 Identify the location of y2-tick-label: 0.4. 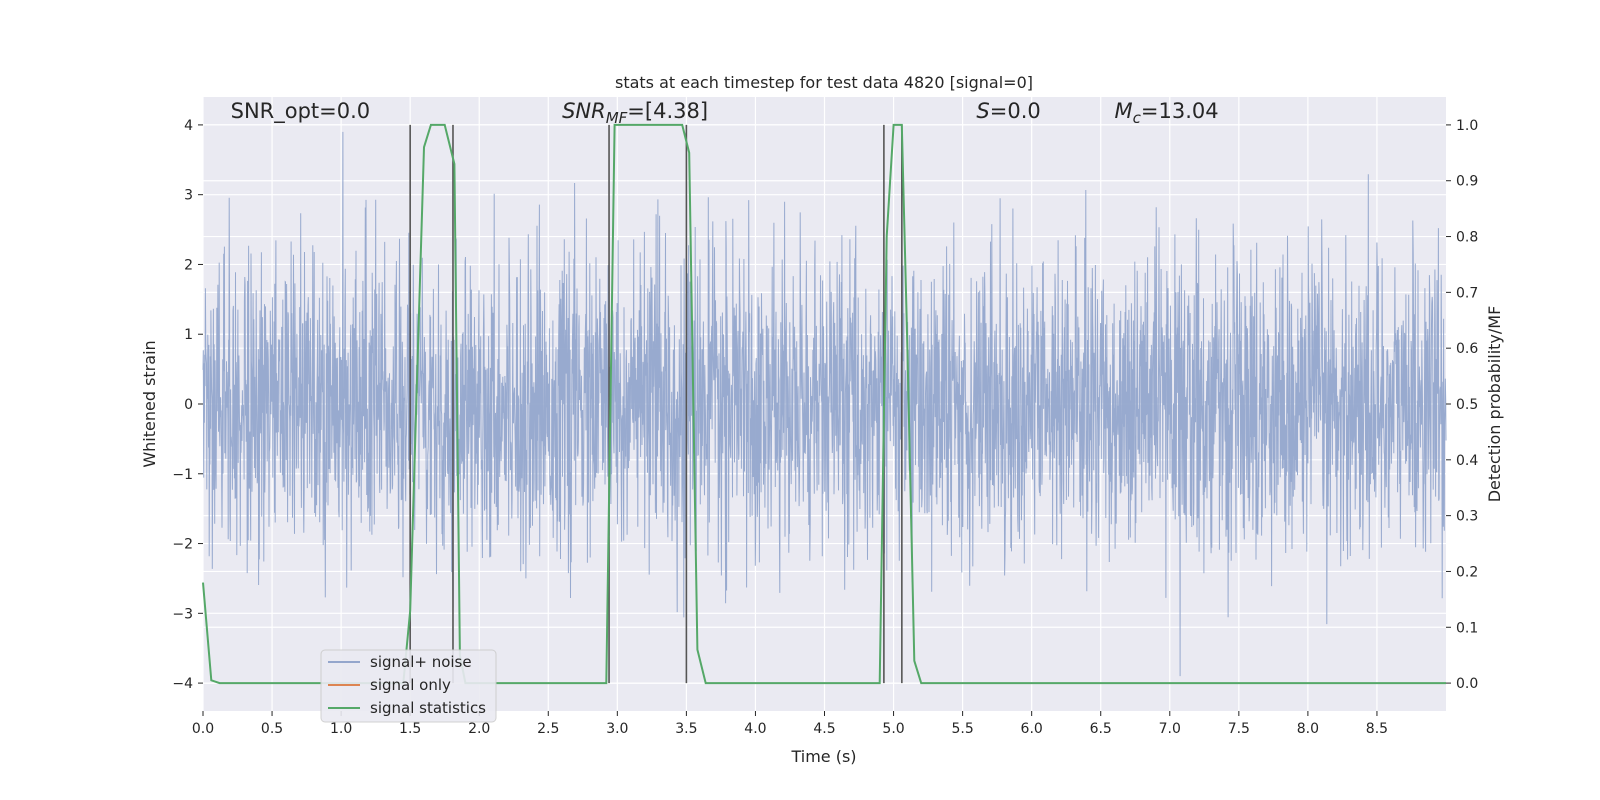
(1467, 461).